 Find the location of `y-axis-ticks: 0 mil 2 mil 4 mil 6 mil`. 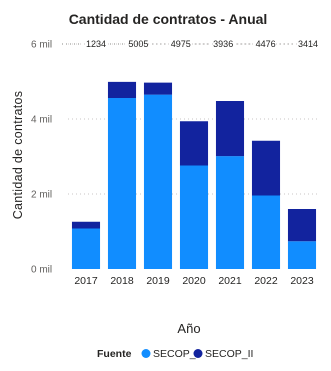

y-axis-ticks: 0 mil 2 mil 4 mil 6 mil is located at coordinates (41, 158).